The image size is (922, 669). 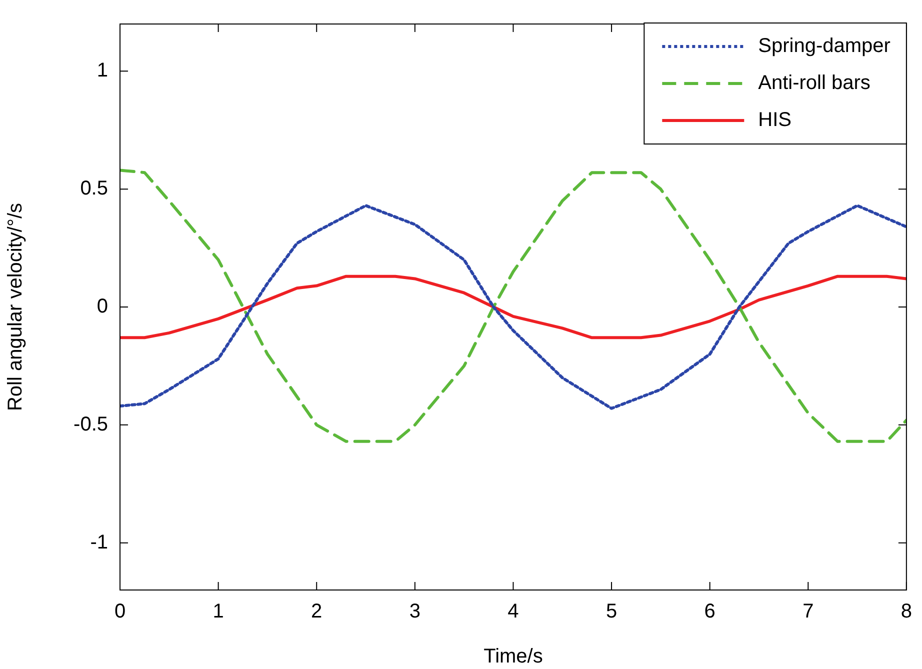 I want to click on x-tick-label: 8, so click(x=906, y=611).